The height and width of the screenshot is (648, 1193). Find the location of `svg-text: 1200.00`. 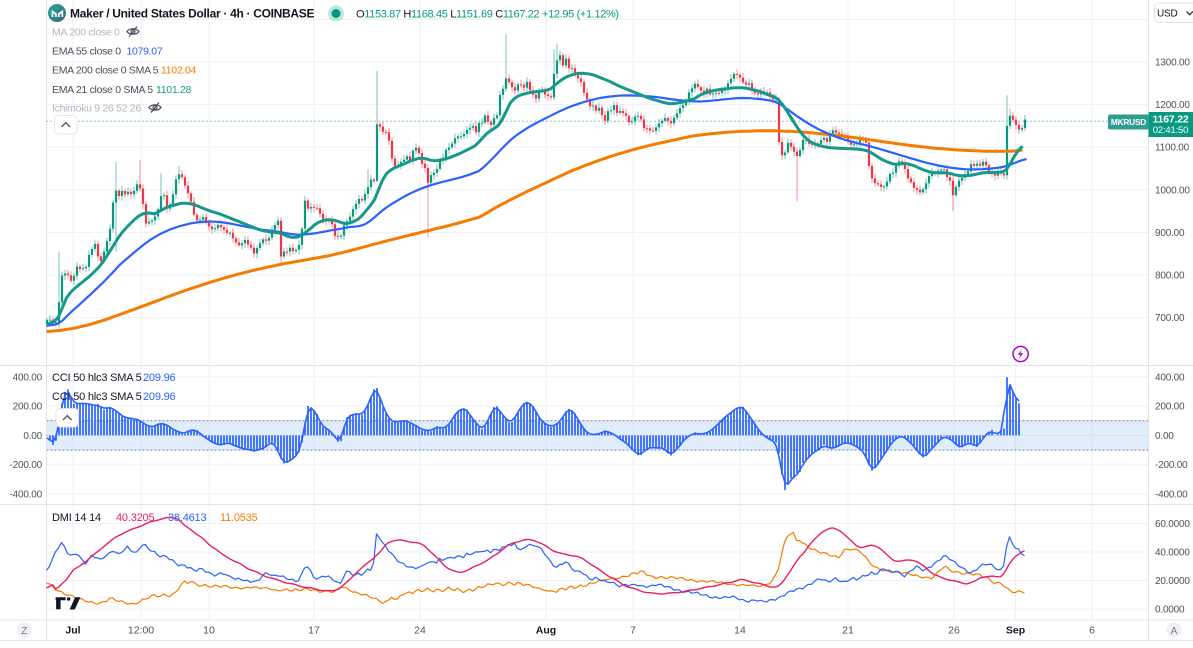

svg-text: 1200.00 is located at coordinates (1172, 105).